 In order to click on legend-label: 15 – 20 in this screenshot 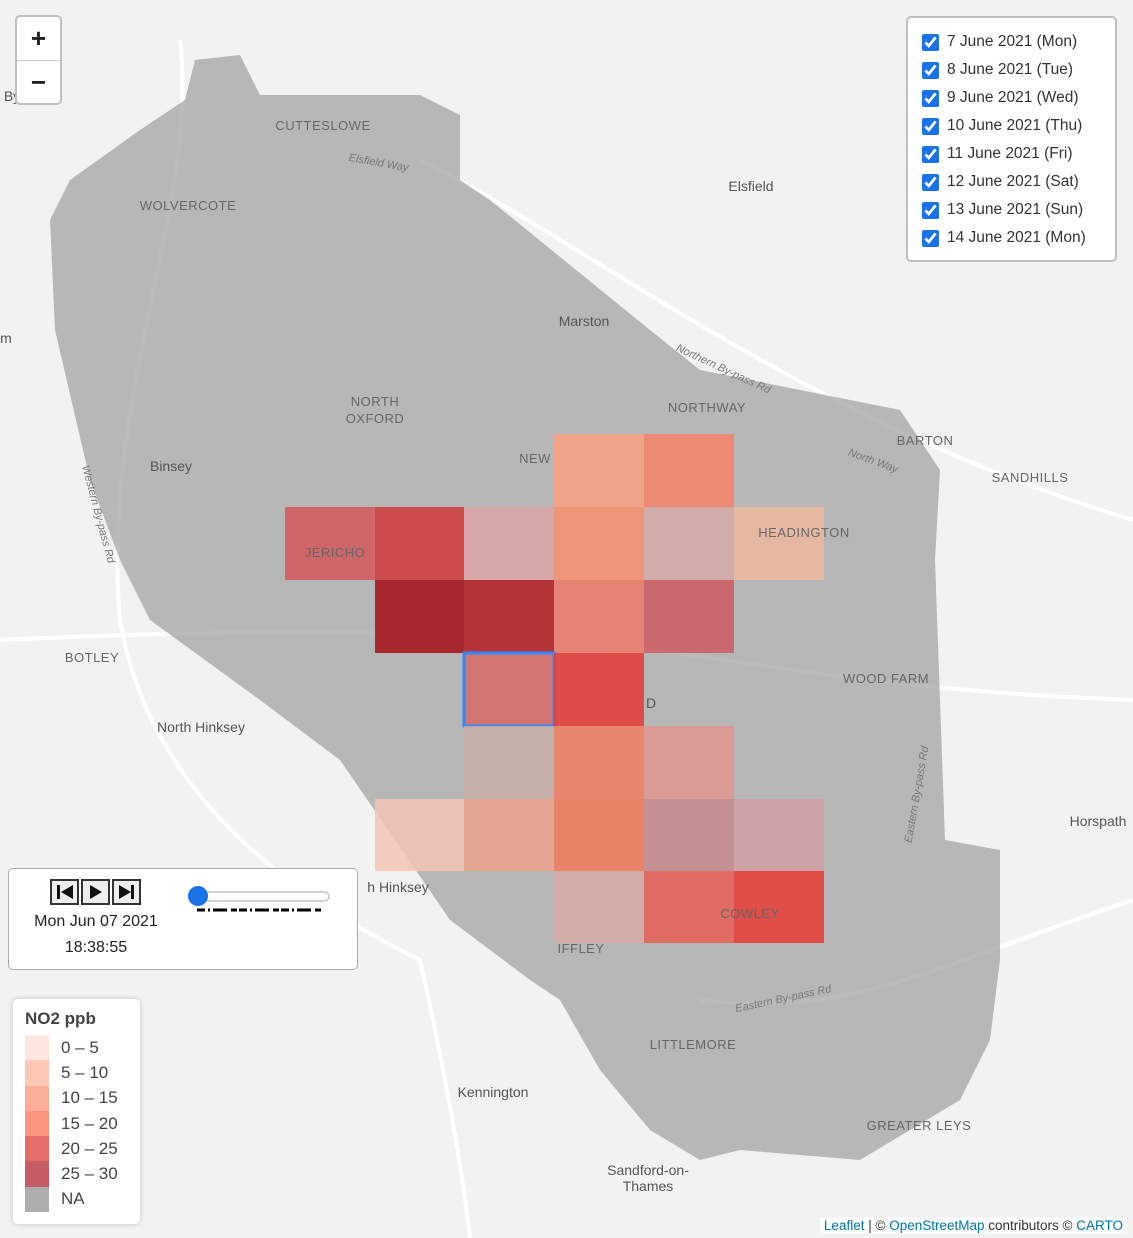, I will do `click(89, 1123)`.